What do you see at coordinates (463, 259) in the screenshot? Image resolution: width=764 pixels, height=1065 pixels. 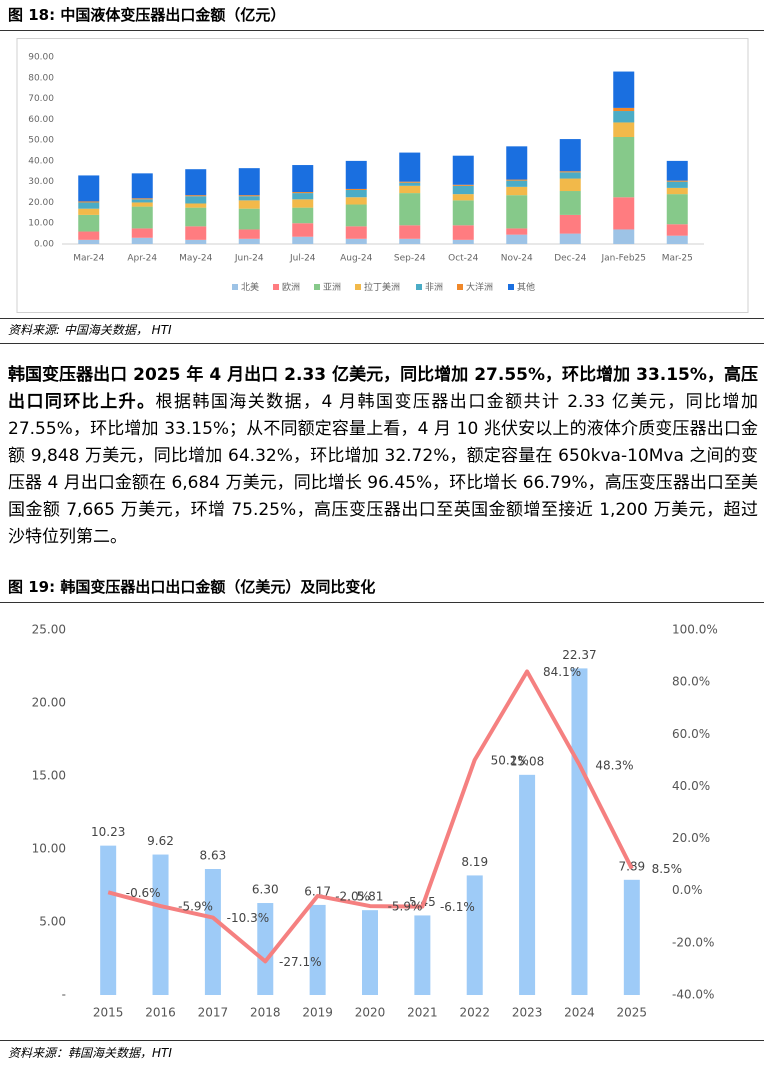 I see `x-tick-label: Oct-24` at bounding box center [463, 259].